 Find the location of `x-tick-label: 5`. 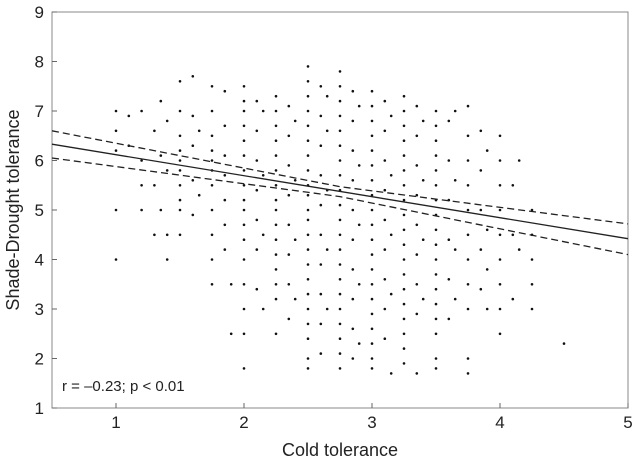

x-tick-label: 5 is located at coordinates (627, 422).